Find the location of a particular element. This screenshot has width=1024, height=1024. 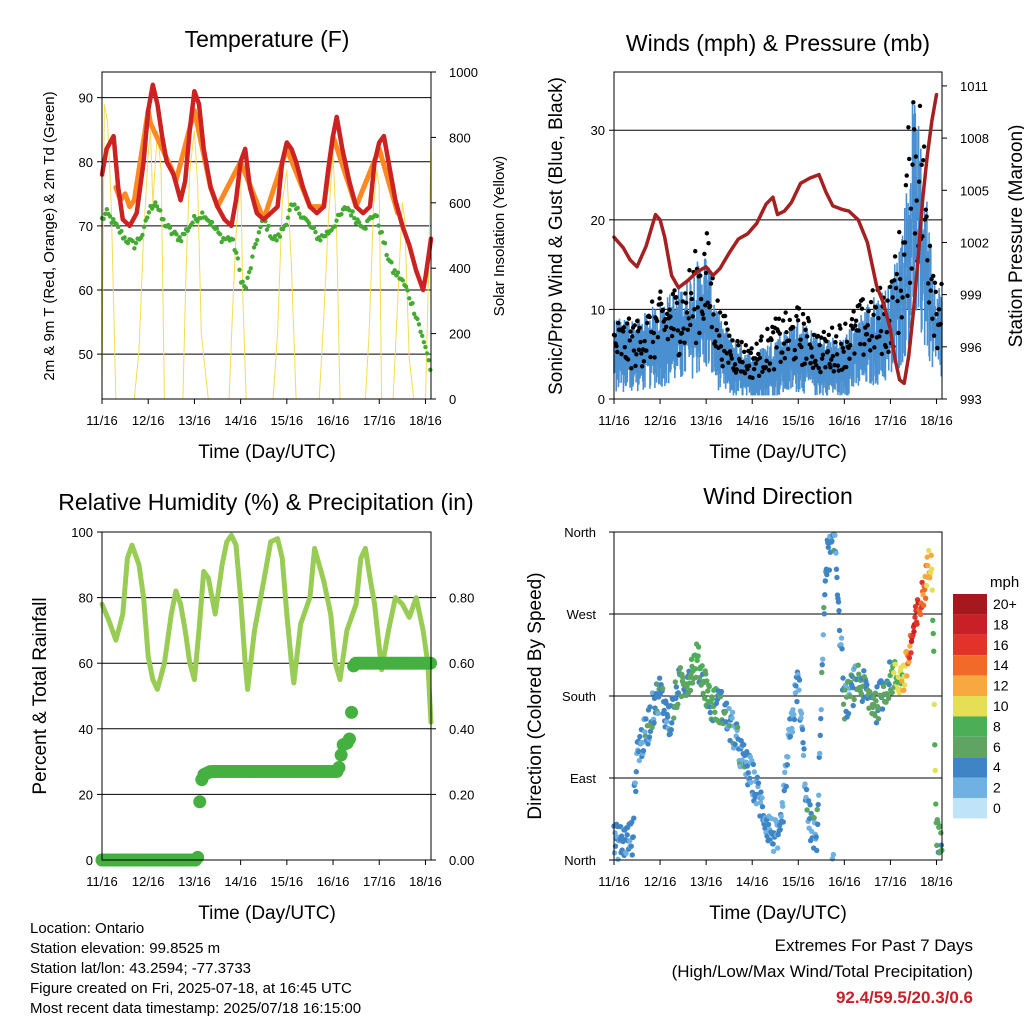

x-tick-label: 13/16 is located at coordinates (706, 420).